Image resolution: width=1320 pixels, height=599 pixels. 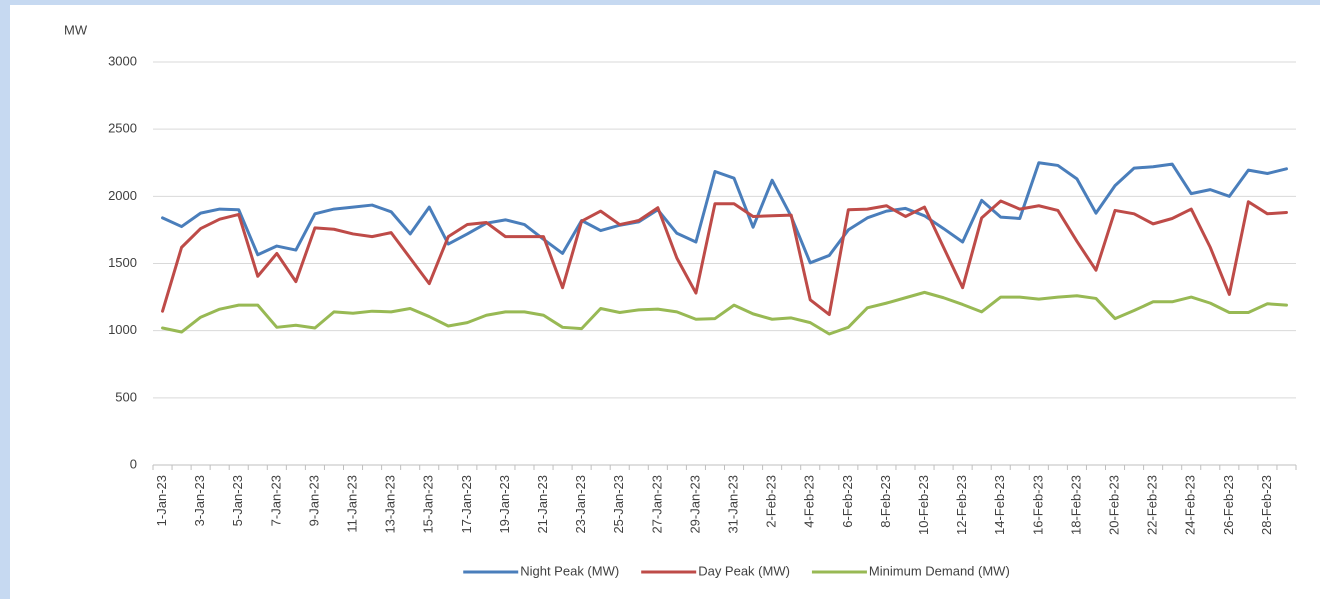 What do you see at coordinates (847, 501) in the screenshot?
I see `x-tick-label: 6-Feb-23` at bounding box center [847, 501].